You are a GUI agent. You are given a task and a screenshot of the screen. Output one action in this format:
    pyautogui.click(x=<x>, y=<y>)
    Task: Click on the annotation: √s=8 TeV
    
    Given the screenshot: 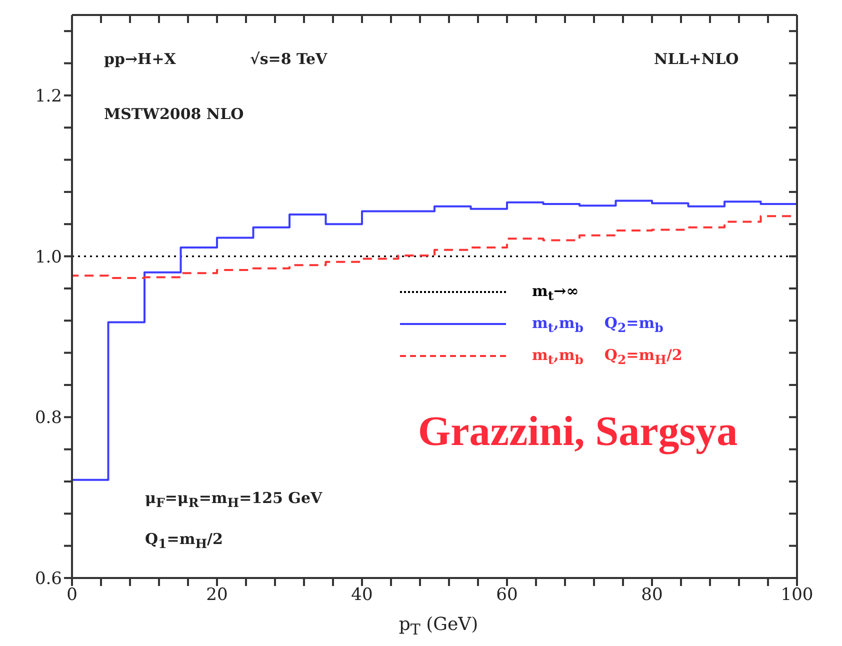 What is the action you would take?
    pyautogui.click(x=289, y=59)
    